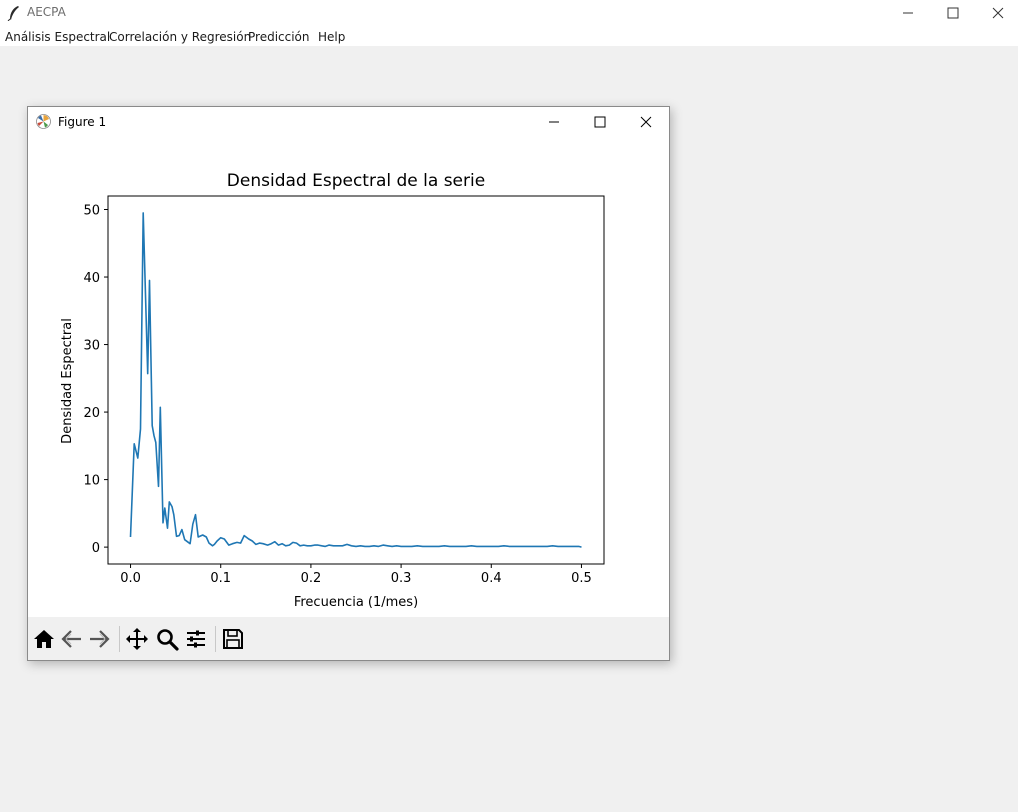 This screenshot has width=1018, height=812. I want to click on back-button, so click(73, 639).